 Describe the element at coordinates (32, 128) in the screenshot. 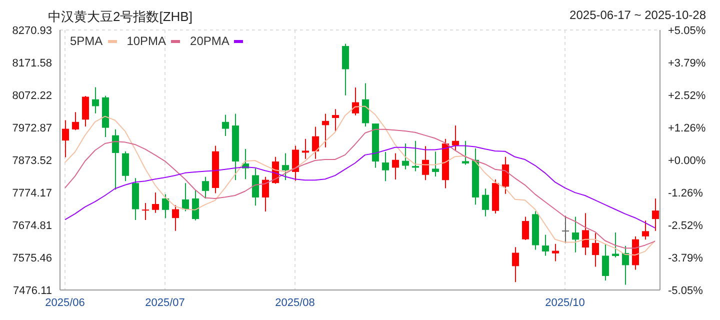

I see `y-tick-label: 7972.87` at that location.